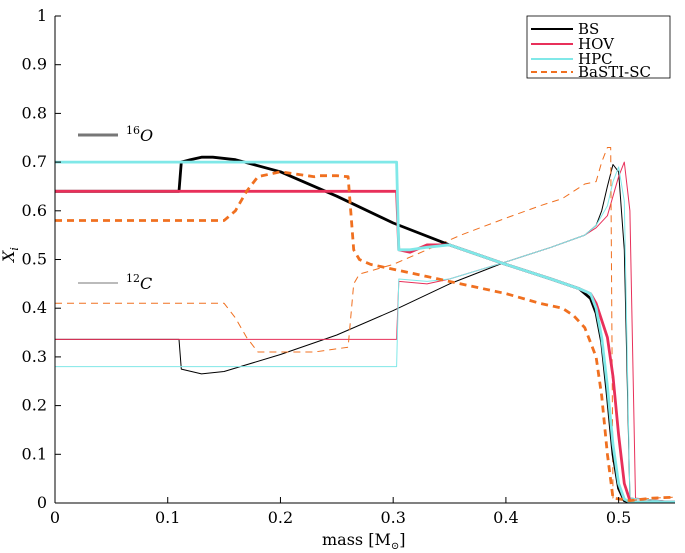 The image size is (685, 553). I want to click on y-tick-label: 0.3, so click(34, 356).